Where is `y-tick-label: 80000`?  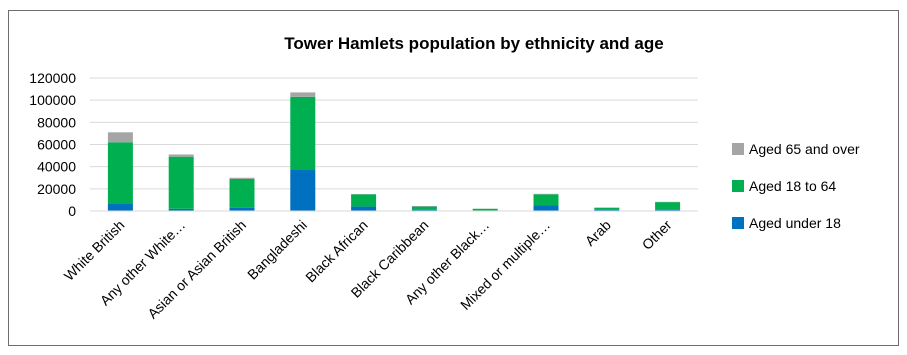
y-tick-label: 80000 is located at coordinates (56, 122).